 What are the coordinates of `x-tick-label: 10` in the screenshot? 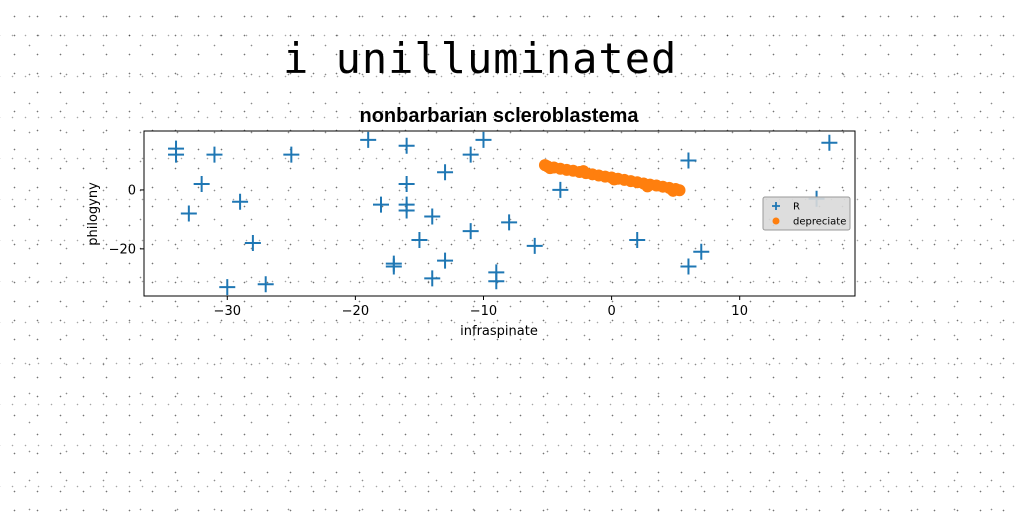 It's located at (739, 311).